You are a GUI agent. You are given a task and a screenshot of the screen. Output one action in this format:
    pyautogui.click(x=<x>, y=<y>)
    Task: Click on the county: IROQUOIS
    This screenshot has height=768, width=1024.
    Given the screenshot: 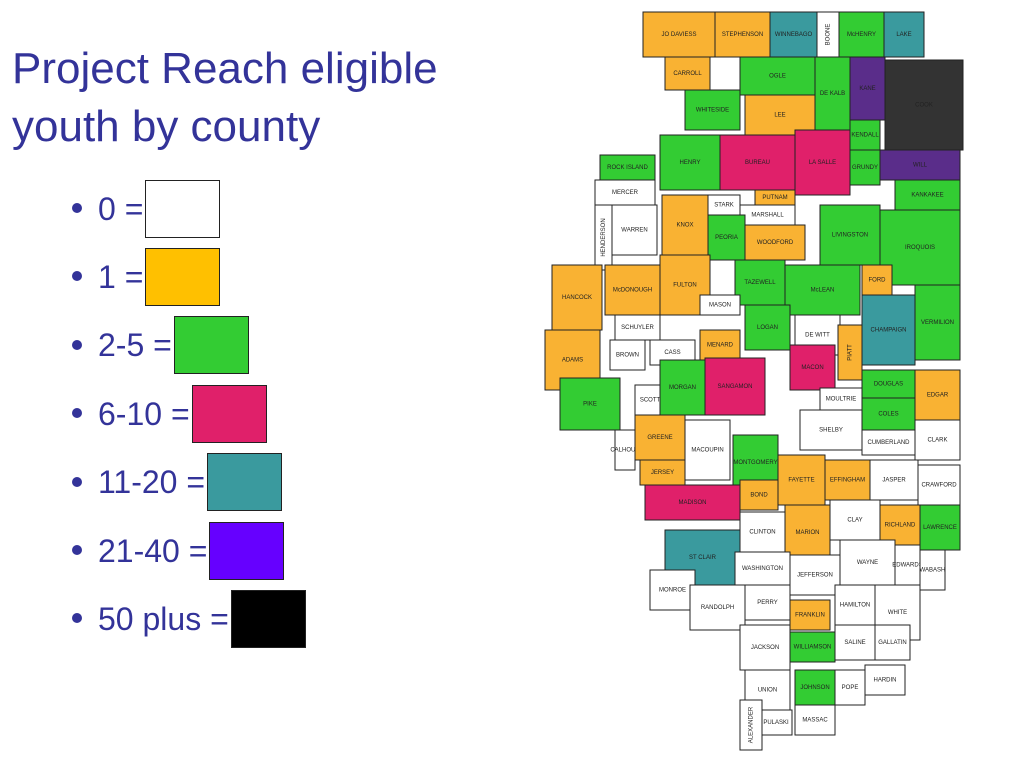 What is the action you would take?
    pyautogui.click(x=920, y=247)
    